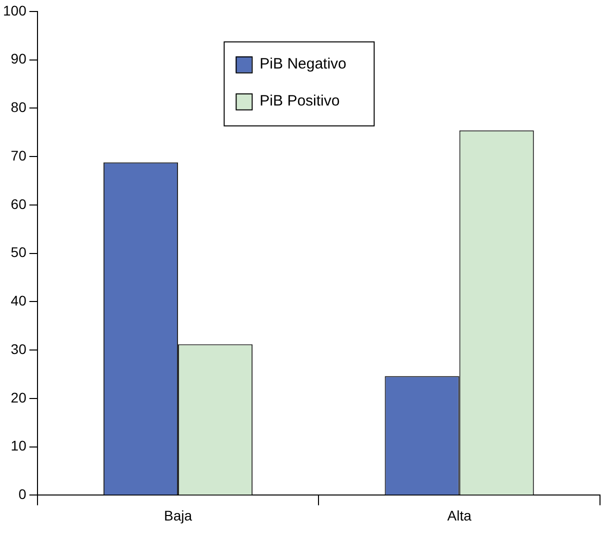  What do you see at coordinates (22, 494) in the screenshot?
I see `y-tick-label: 0` at bounding box center [22, 494].